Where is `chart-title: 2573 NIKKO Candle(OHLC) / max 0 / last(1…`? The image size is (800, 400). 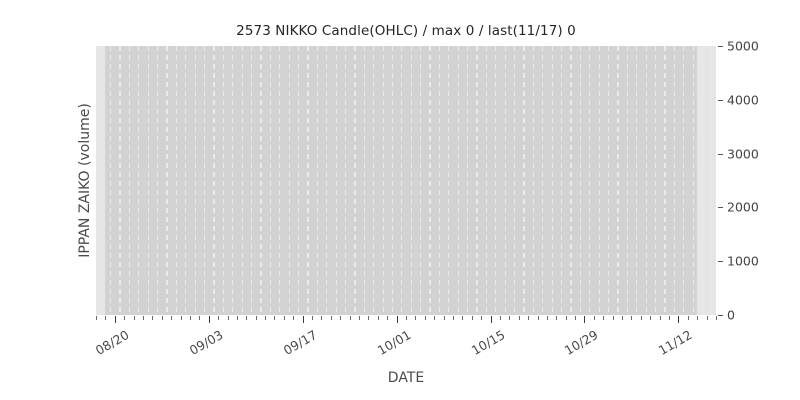 chart-title: 2573 NIKKO Candle(OHLC) / max 0 / last(1… is located at coordinates (406, 31).